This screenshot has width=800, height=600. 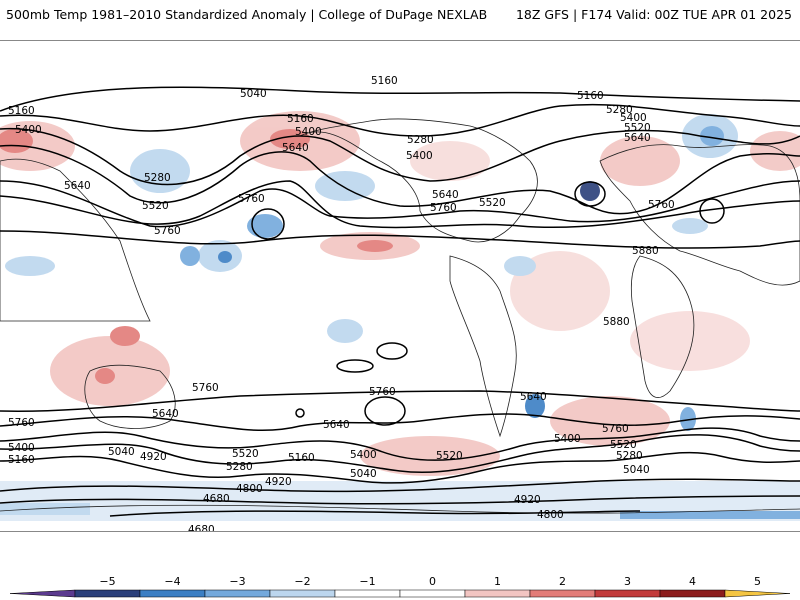 I want to click on color-scale-tick-label: −2, so click(x=302, y=581).